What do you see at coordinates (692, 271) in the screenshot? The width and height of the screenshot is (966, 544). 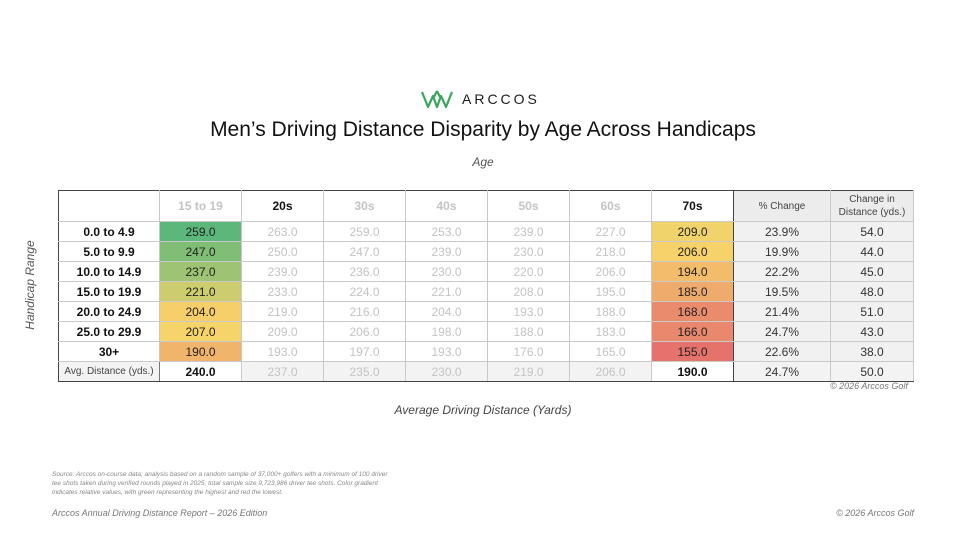 I see `value-cell: 194.0` at bounding box center [692, 271].